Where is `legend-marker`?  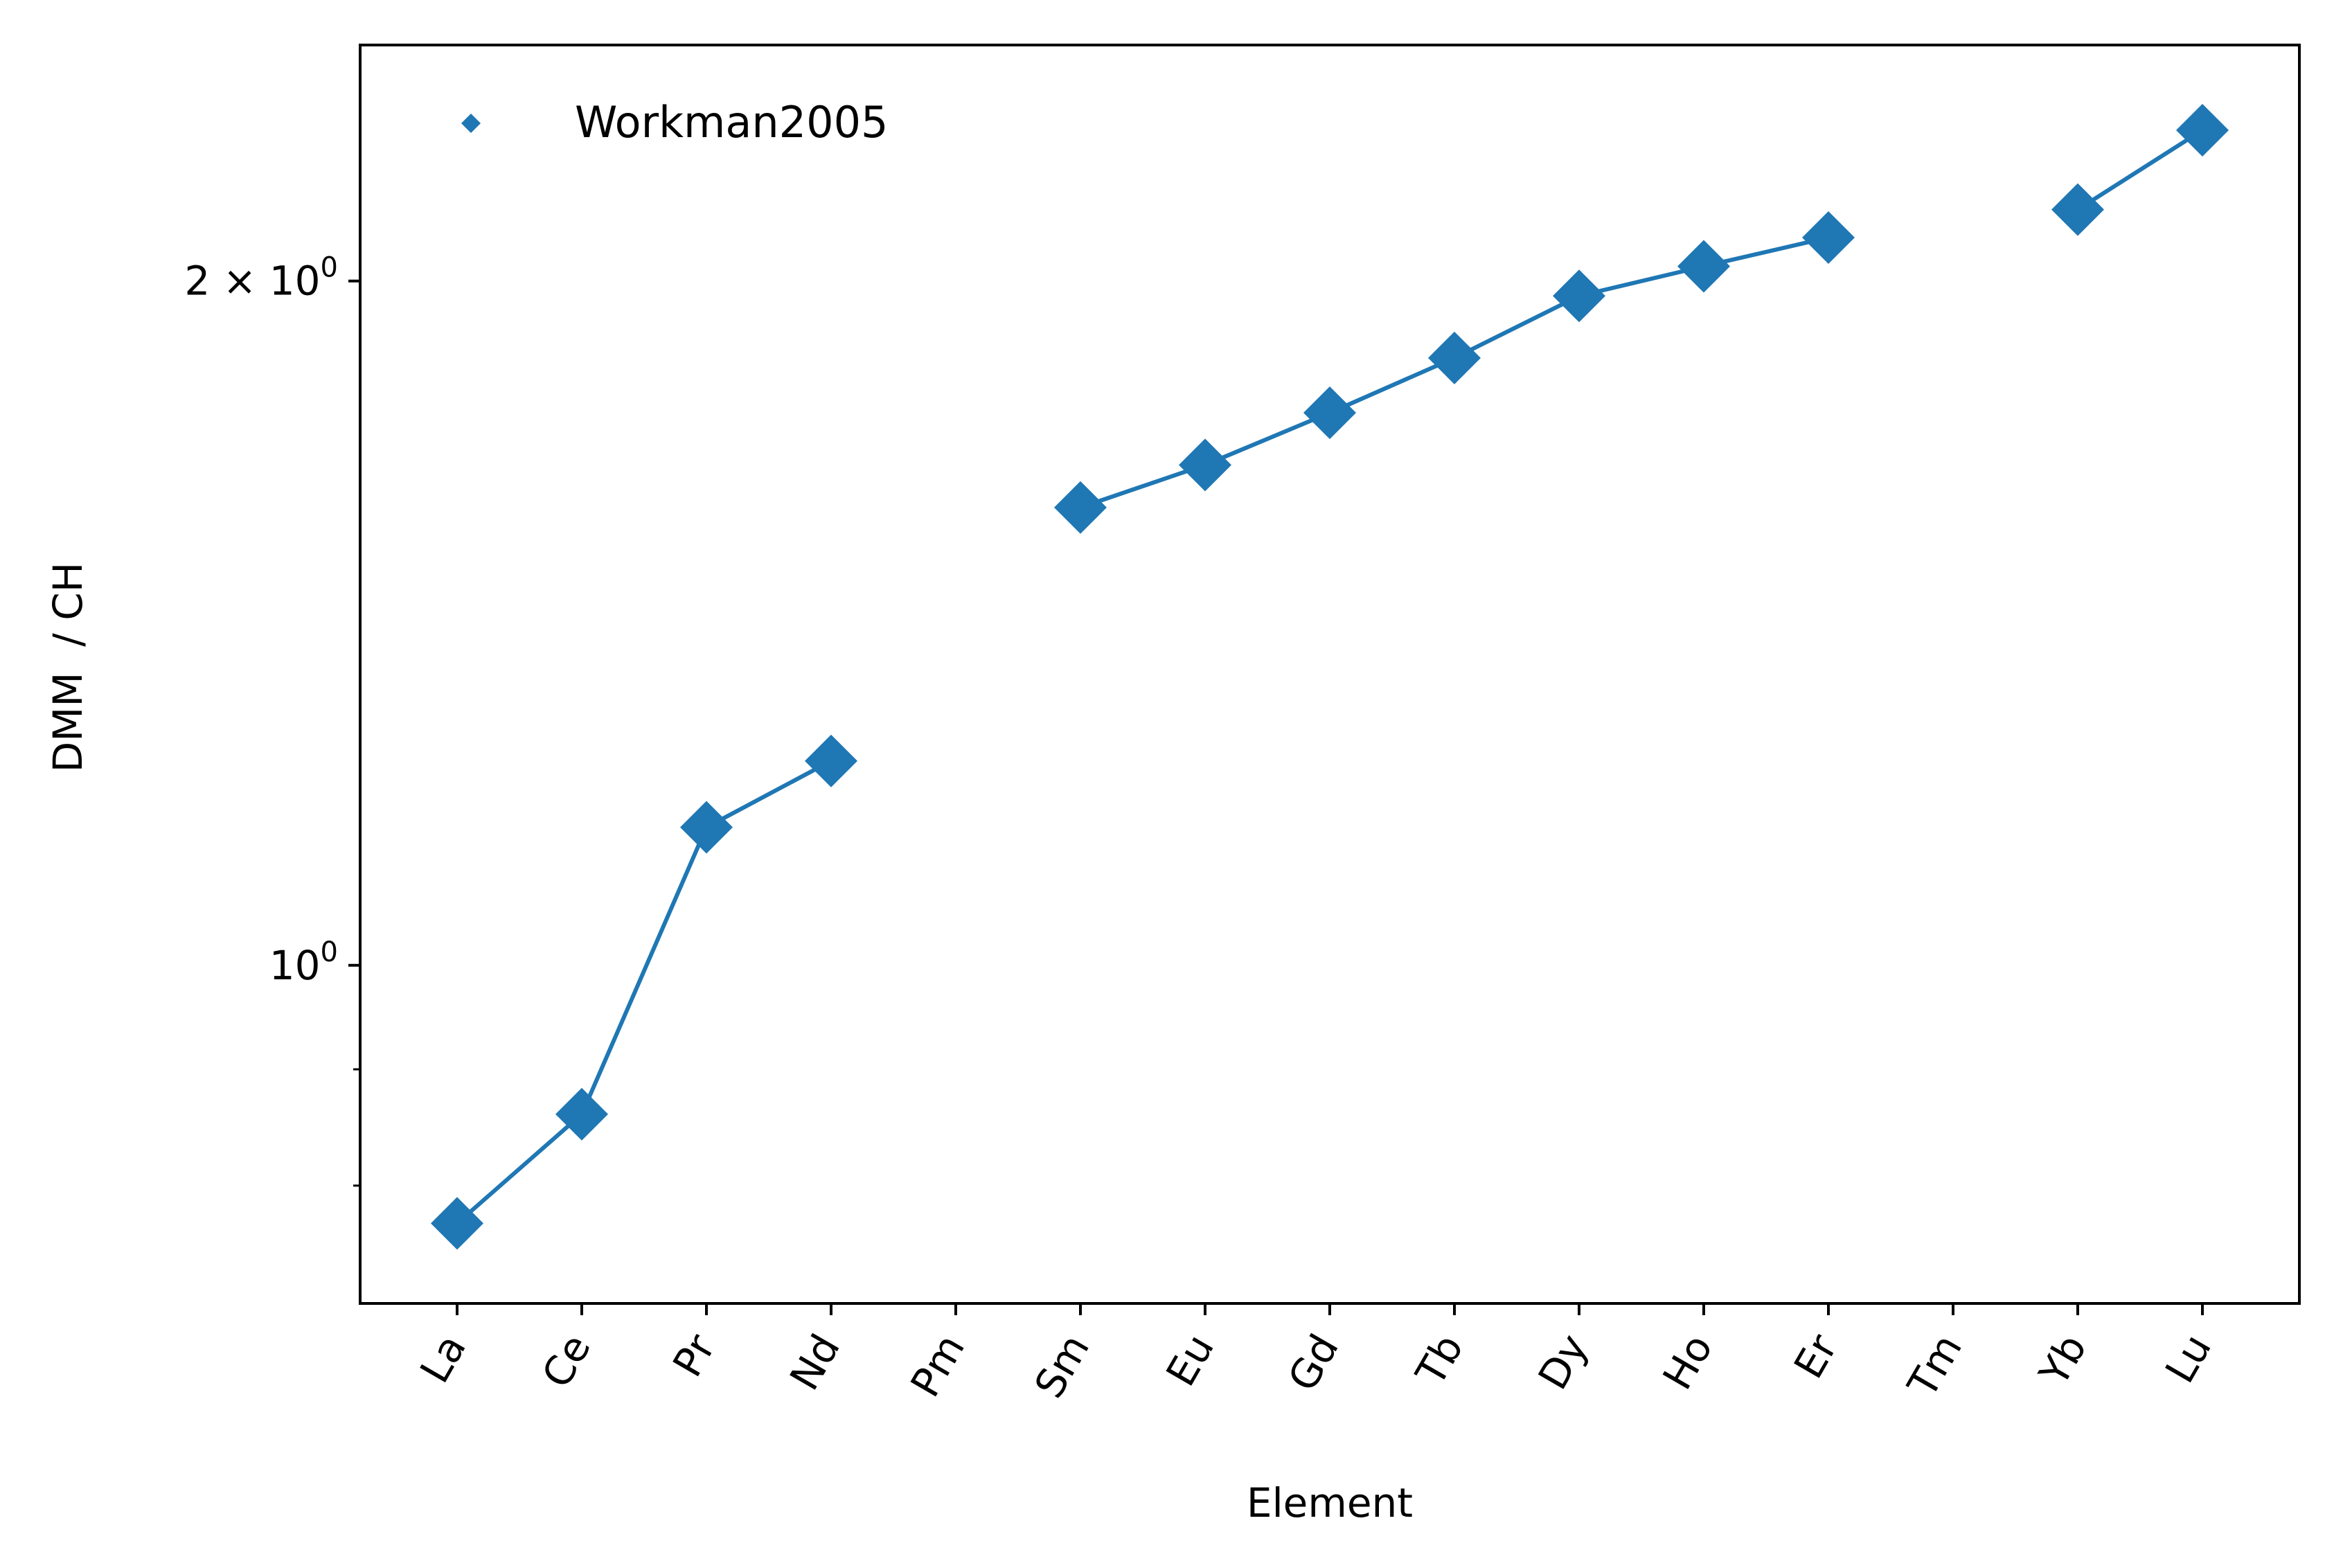 legend-marker is located at coordinates (471, 124).